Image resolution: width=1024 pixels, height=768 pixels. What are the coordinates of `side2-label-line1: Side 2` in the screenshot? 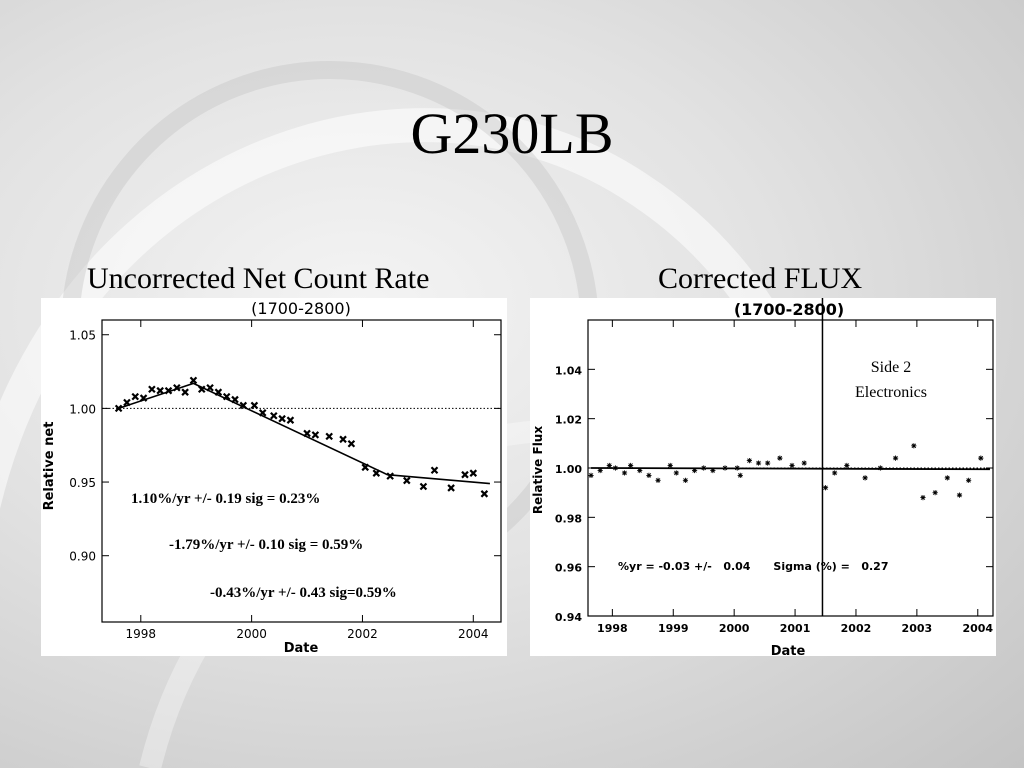 It's located at (891, 367).